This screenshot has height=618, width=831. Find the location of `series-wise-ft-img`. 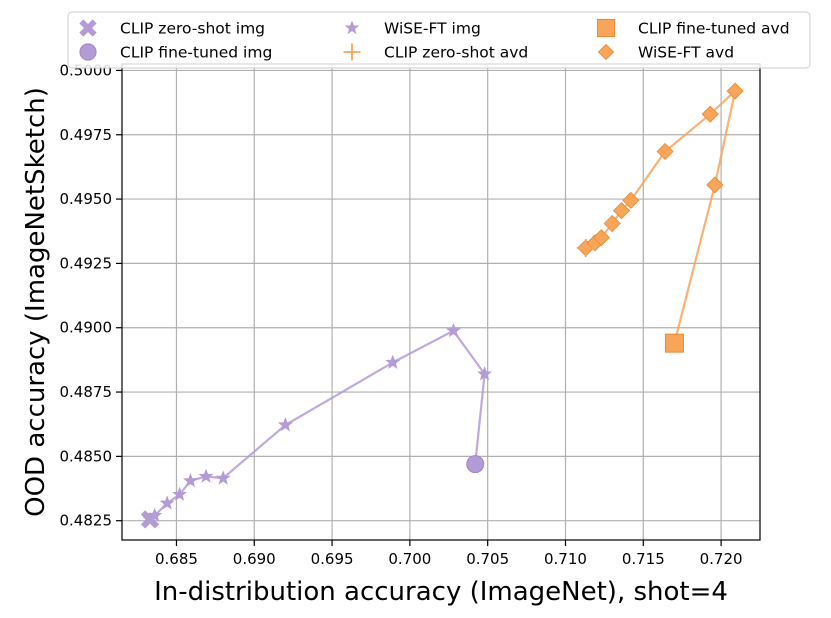

series-wise-ft-img is located at coordinates (317, 424).